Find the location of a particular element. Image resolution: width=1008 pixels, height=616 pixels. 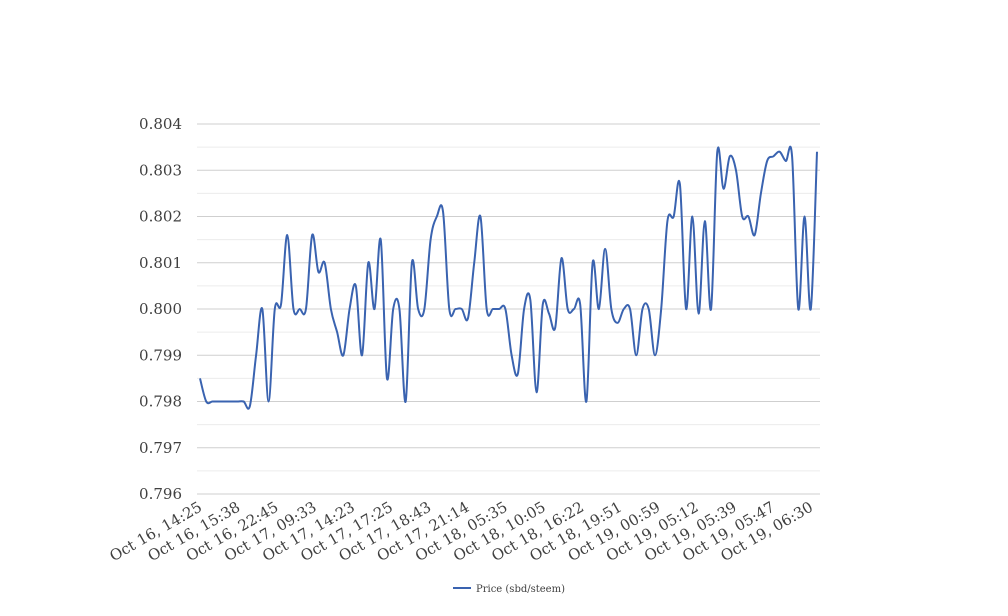

y-tick-label: 0.800 is located at coordinates (160, 309).